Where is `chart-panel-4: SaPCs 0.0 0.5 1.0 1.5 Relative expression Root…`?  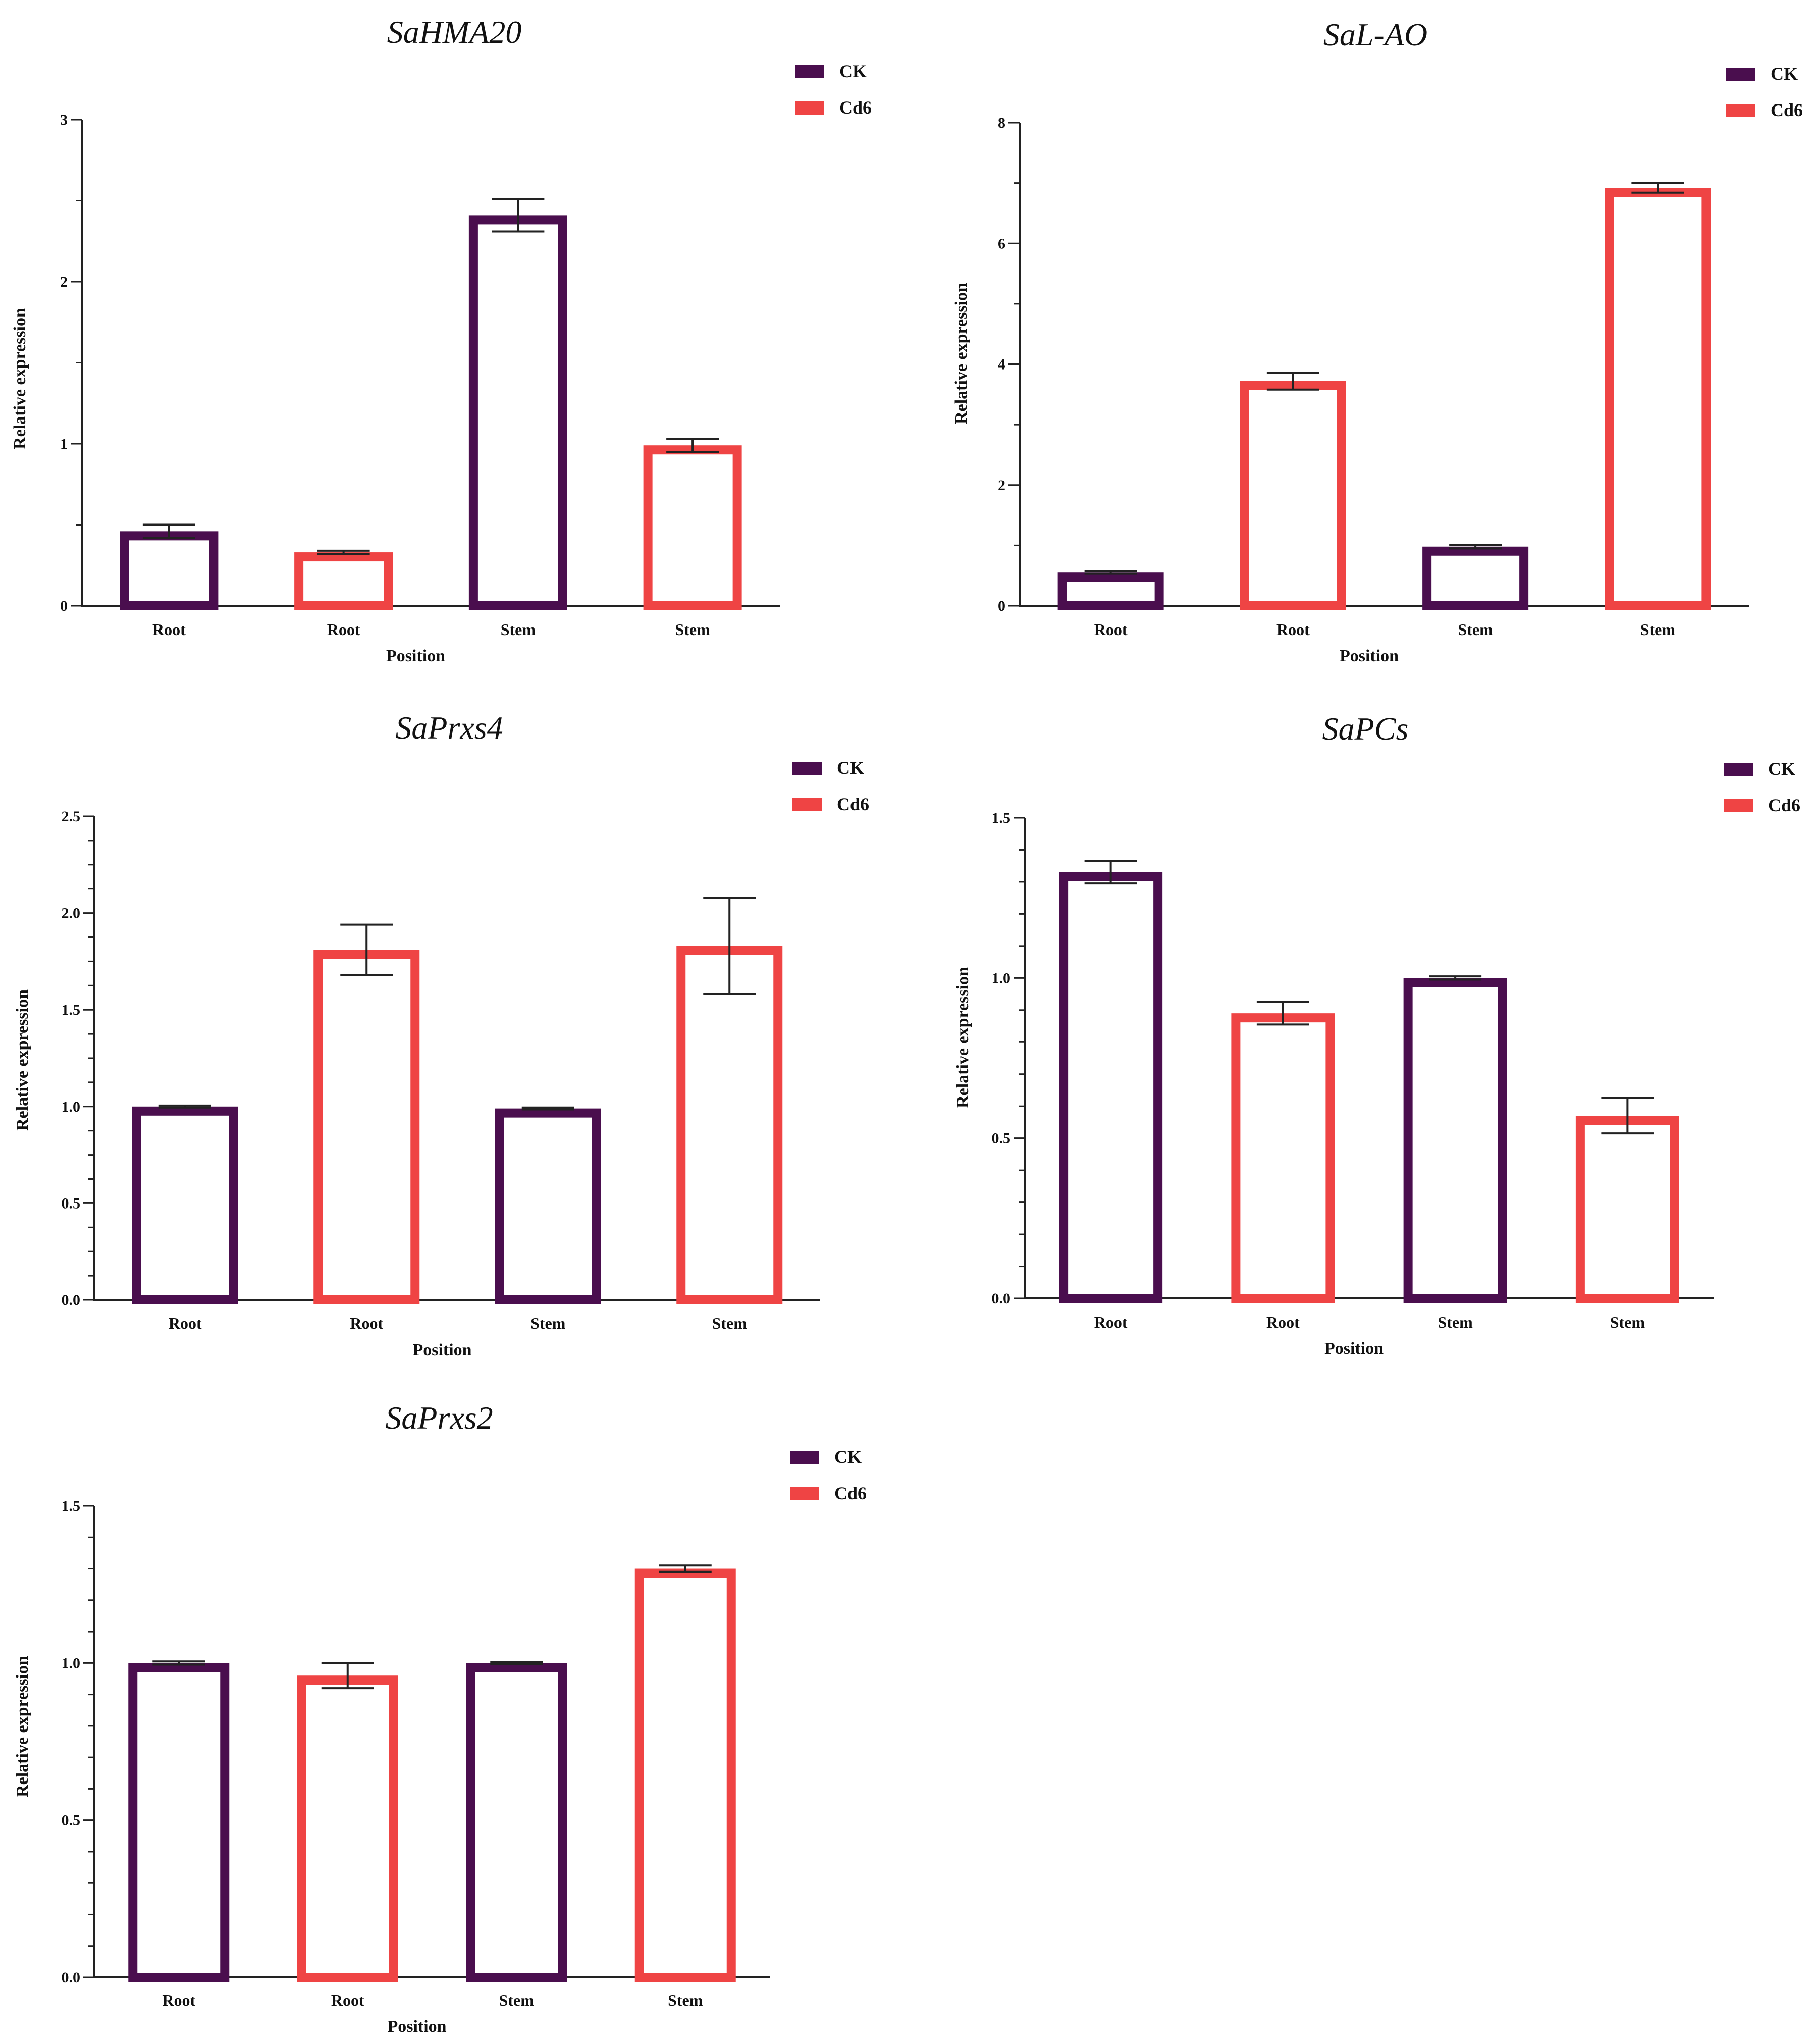
chart-panel-4: SaPCs 0.0 0.5 1.0 1.5 Relative expression Root… is located at coordinates (1377, 1035).